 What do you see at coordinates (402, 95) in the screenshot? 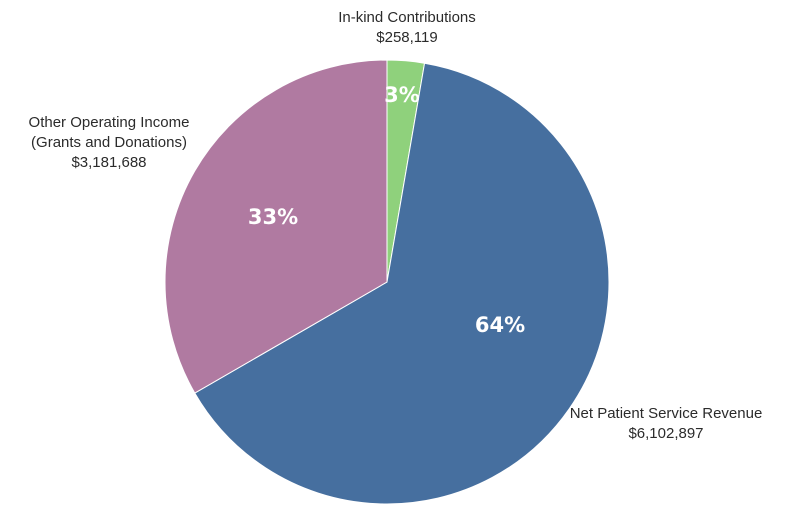
I see `slice-percent-label: 3%` at bounding box center [402, 95].